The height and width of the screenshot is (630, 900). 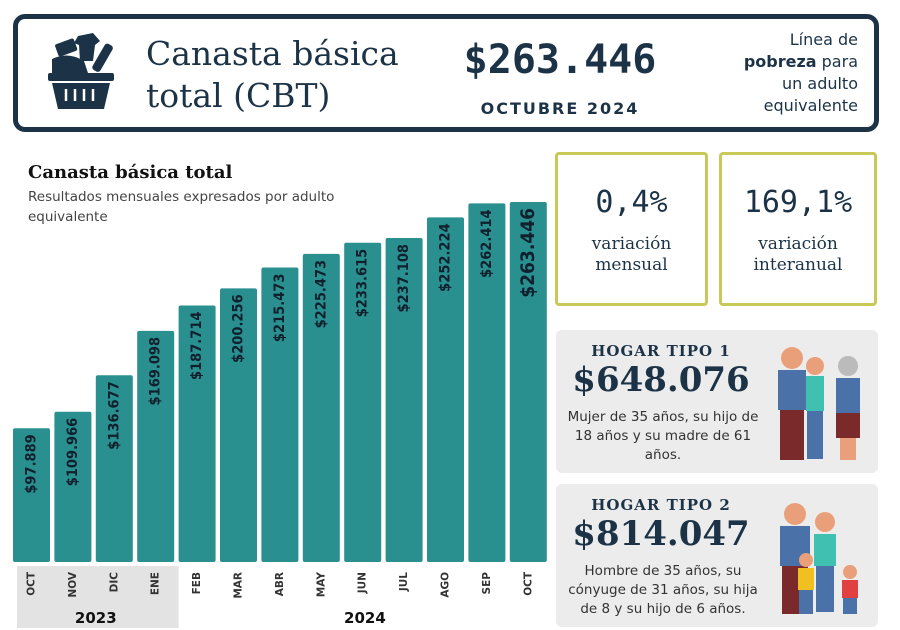 What do you see at coordinates (98, 597) in the screenshot?
I see `year-band` at bounding box center [98, 597].